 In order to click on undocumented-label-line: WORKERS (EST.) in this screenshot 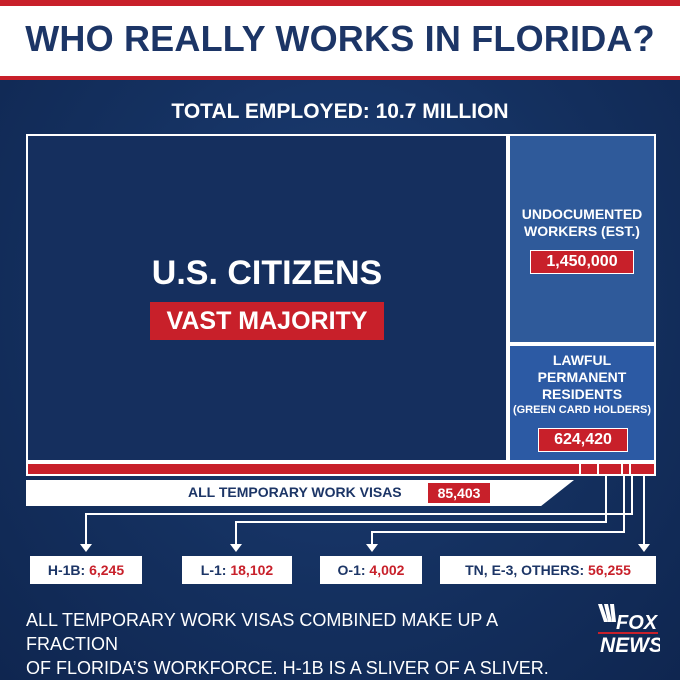, I will do `click(582, 231)`.